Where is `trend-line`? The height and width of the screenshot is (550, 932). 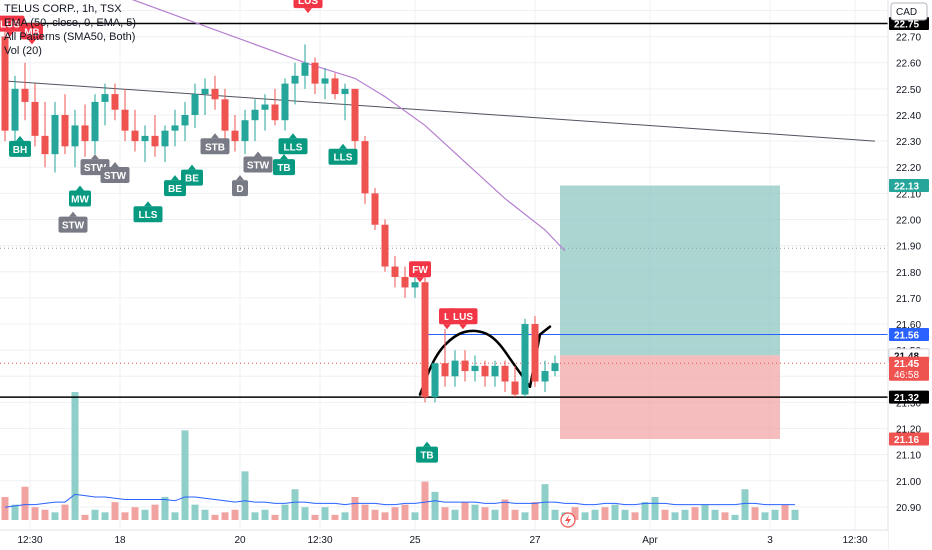
trend-line is located at coordinates (440, 111).